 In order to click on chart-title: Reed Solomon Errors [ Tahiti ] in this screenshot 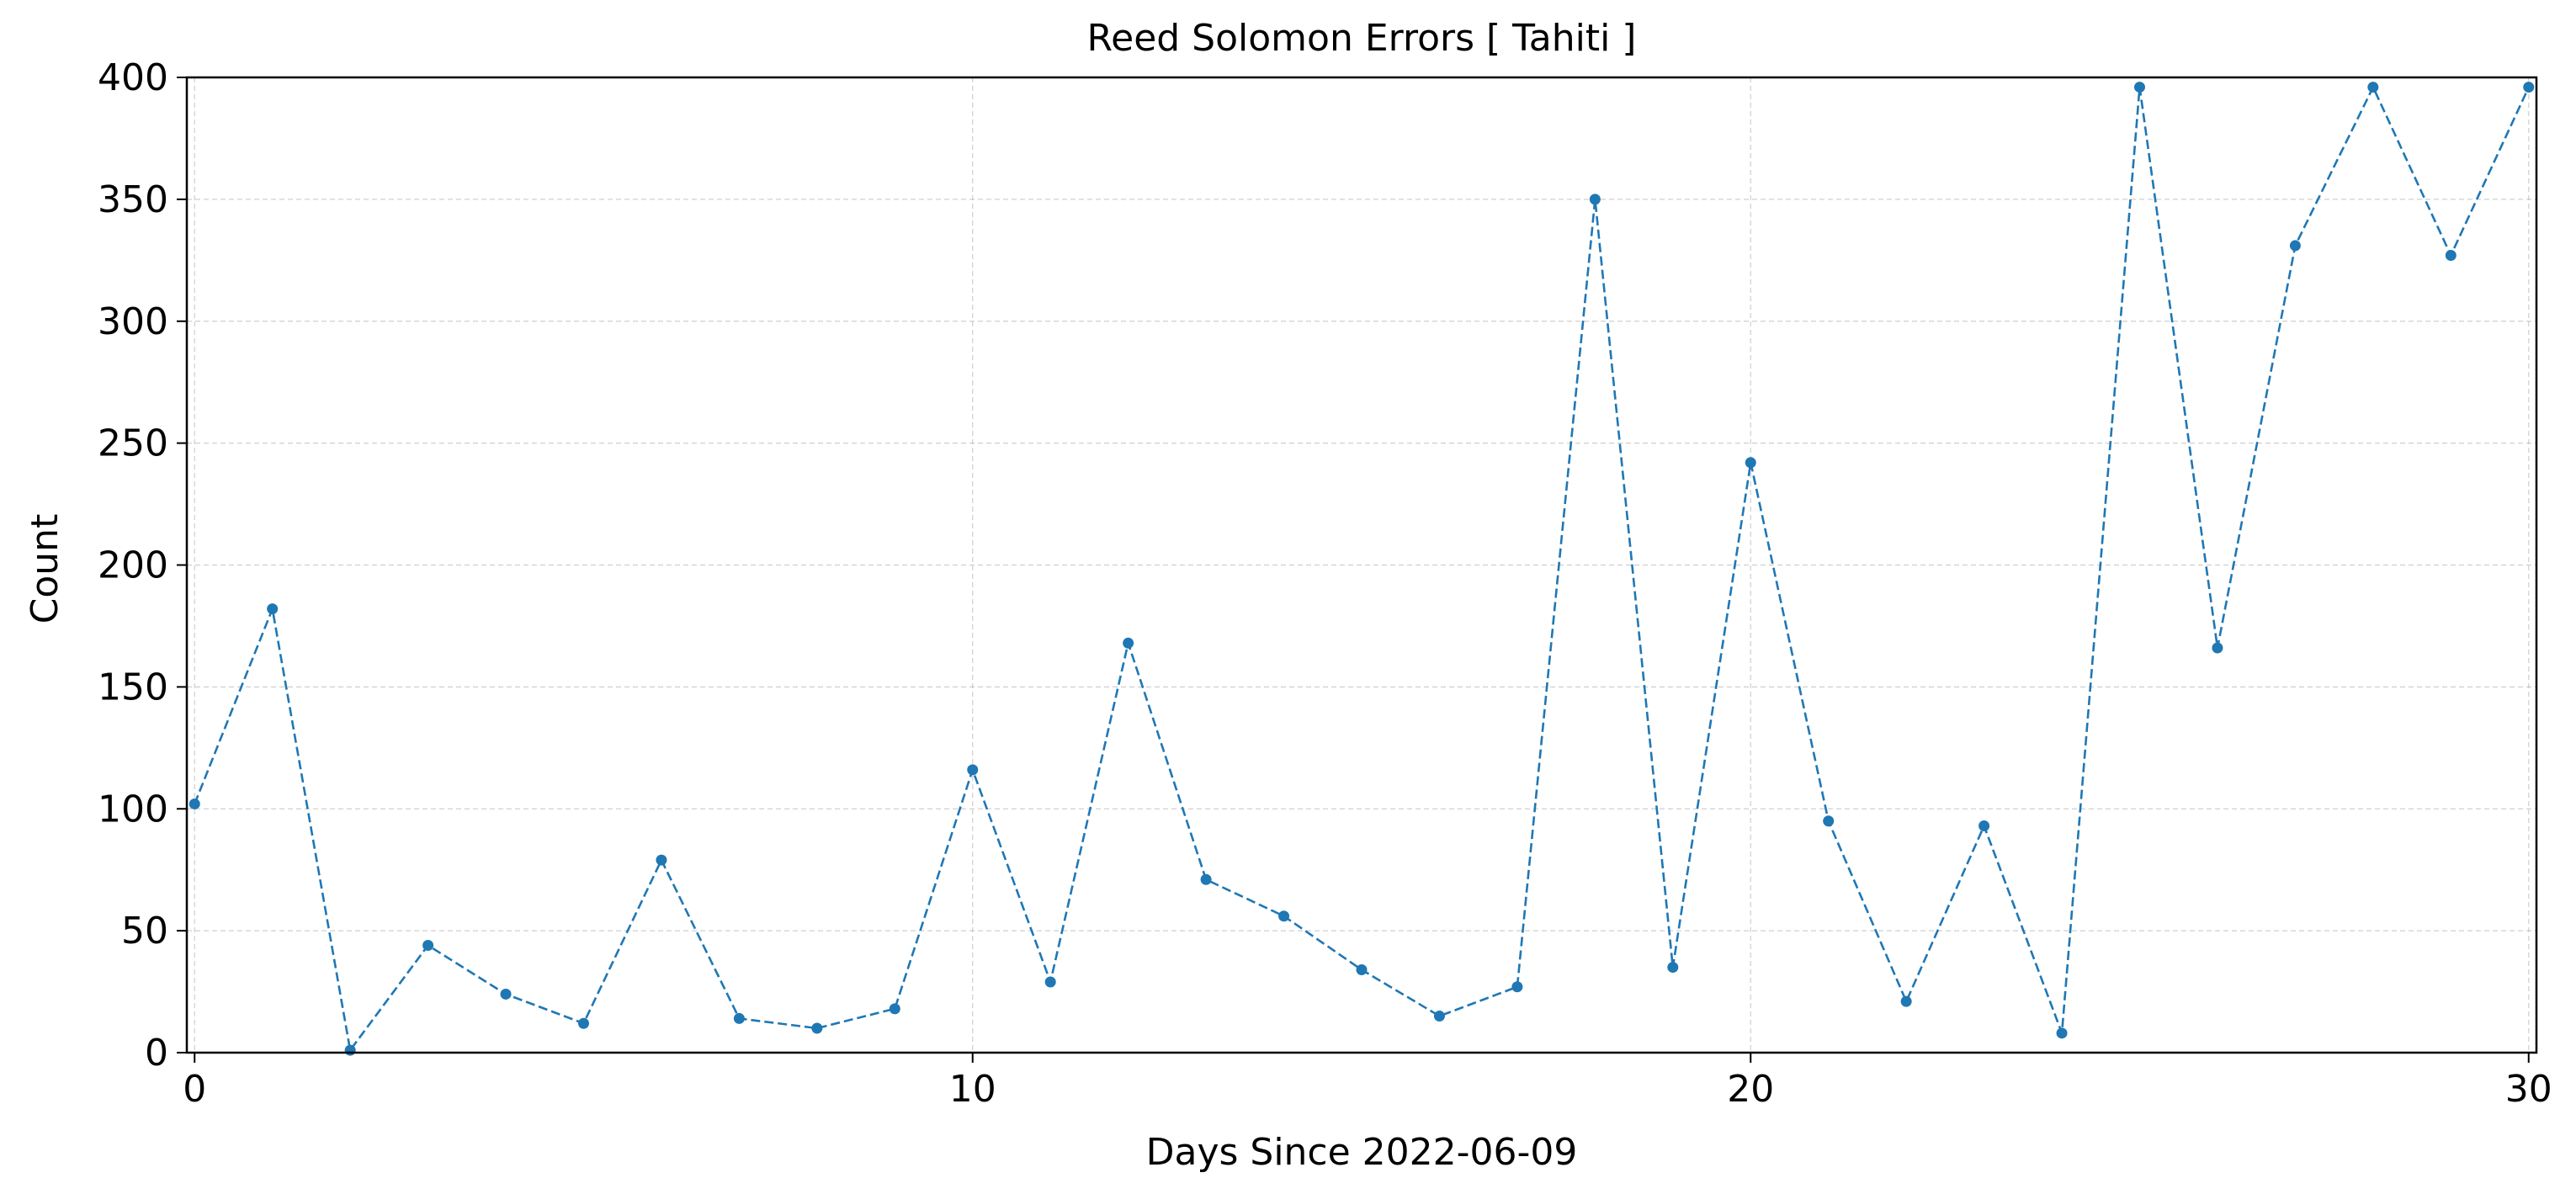, I will do `click(1362, 38)`.